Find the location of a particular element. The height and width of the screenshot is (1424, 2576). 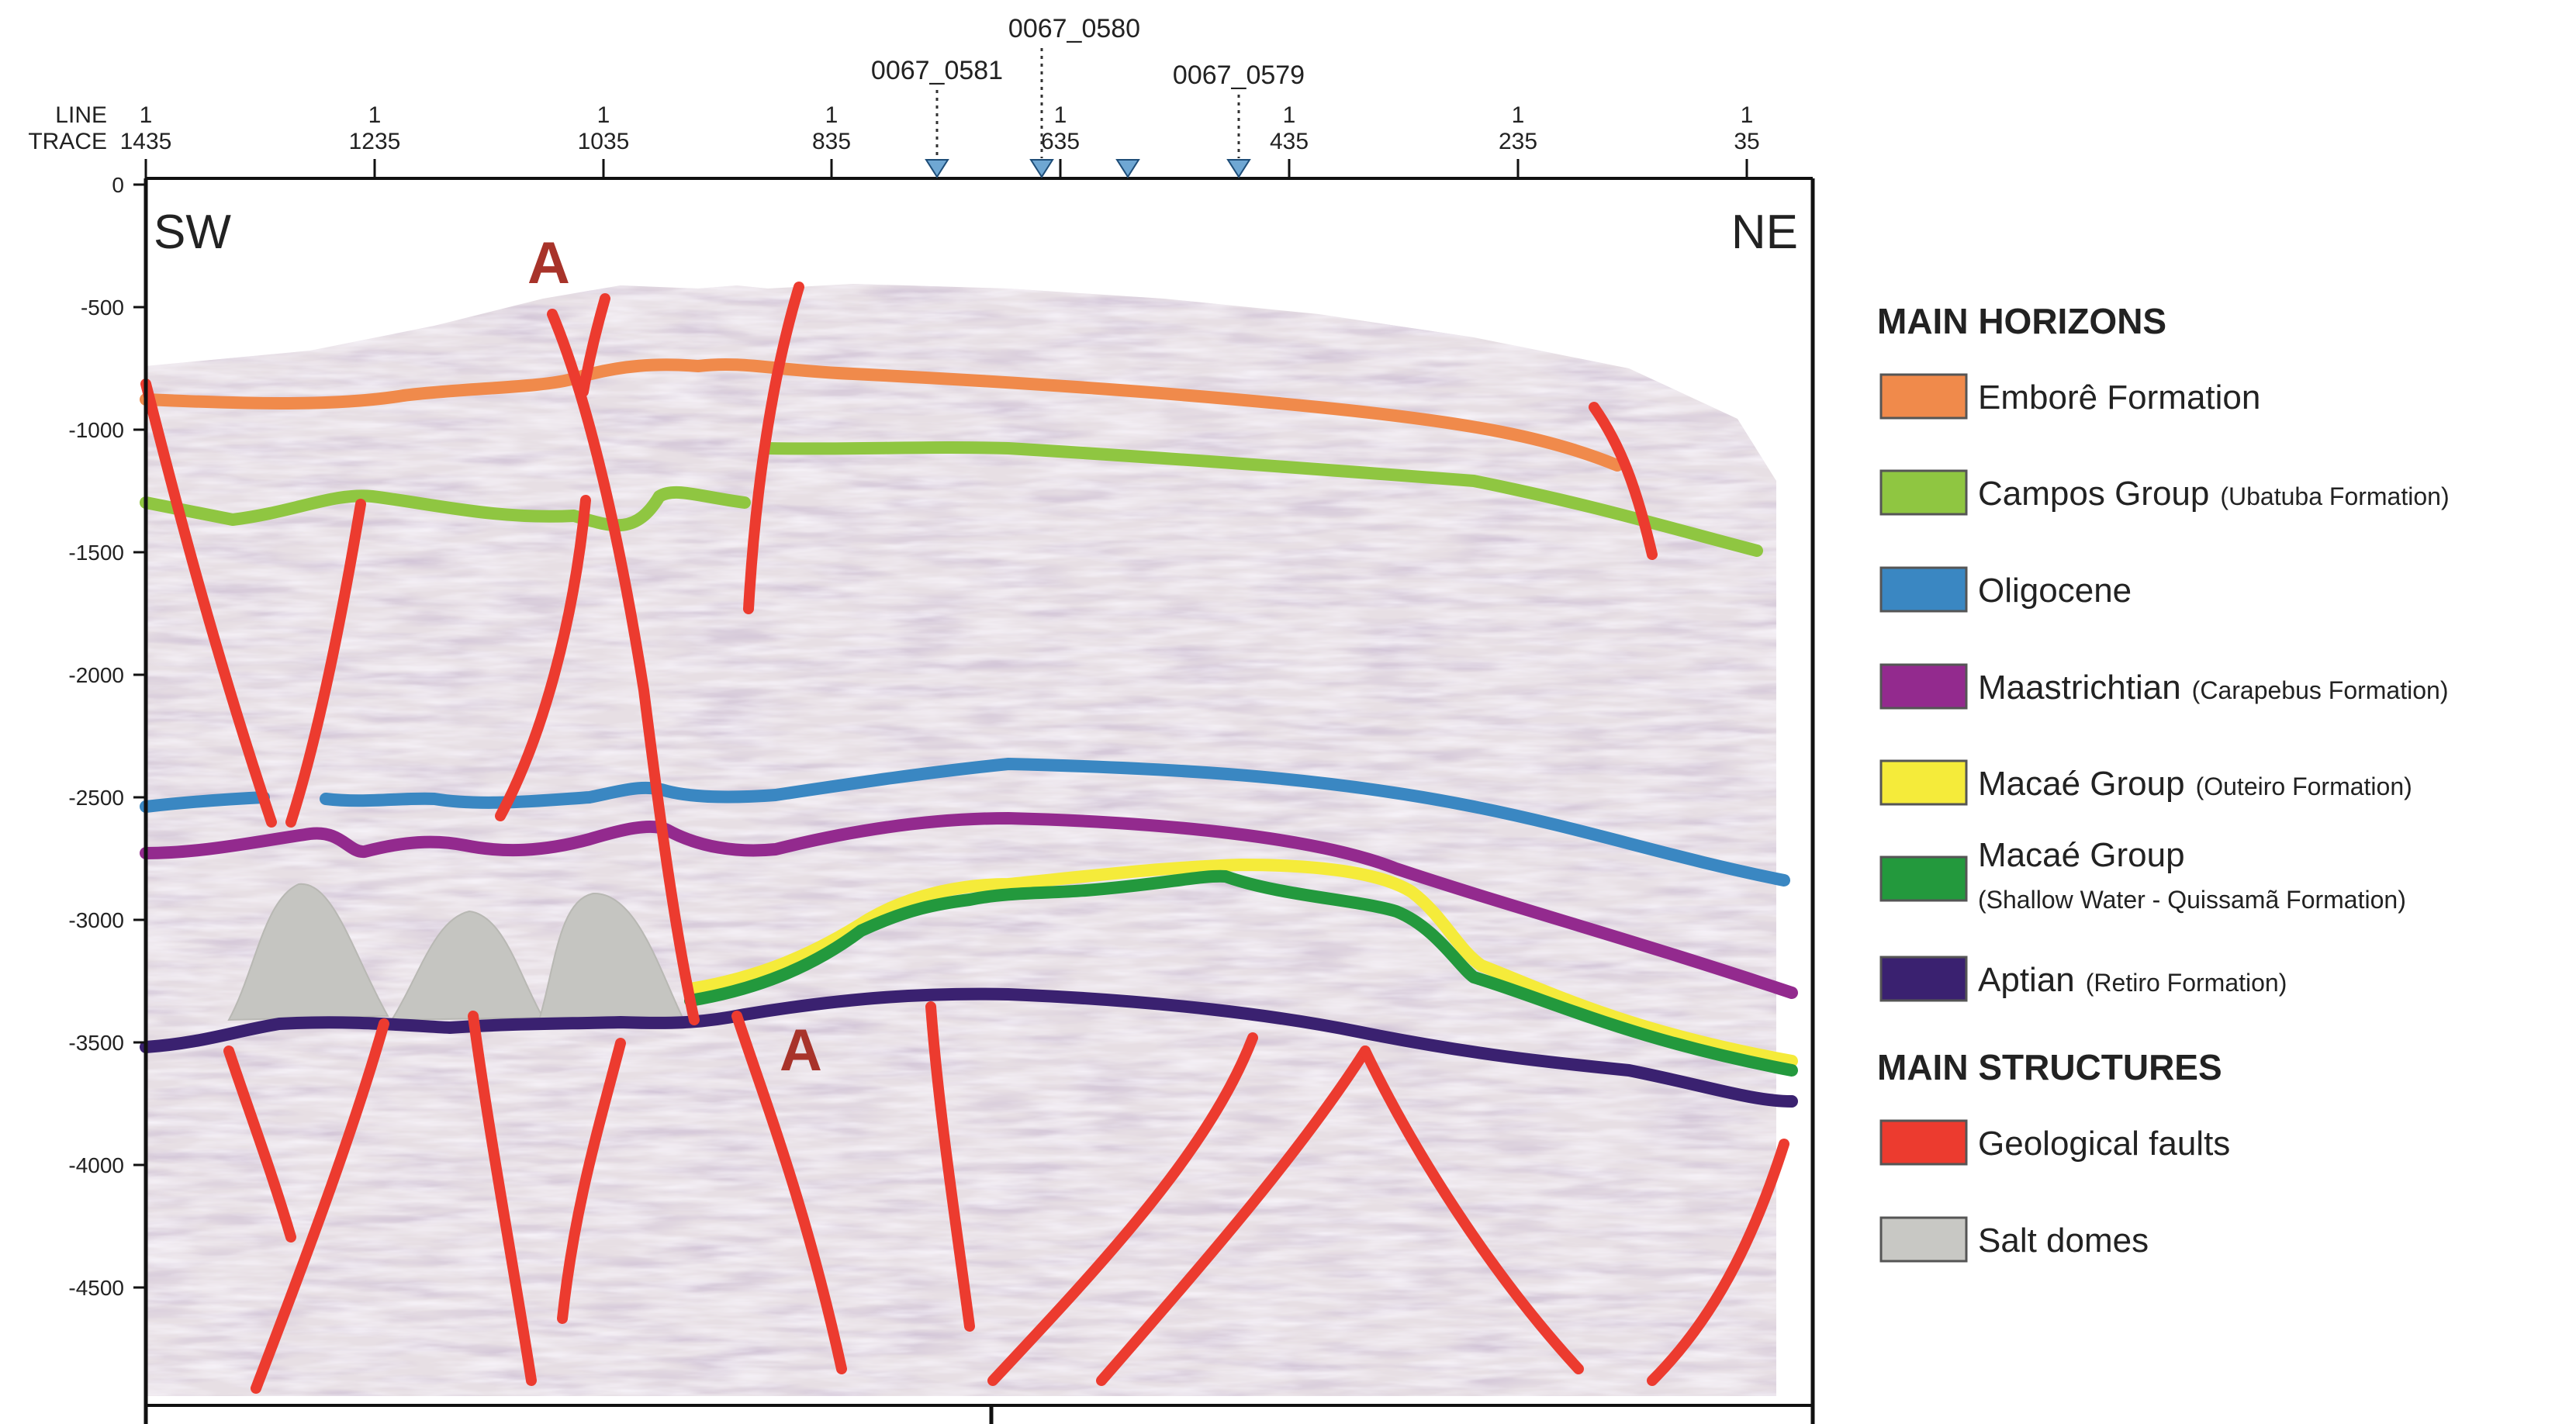

legend-horizon-label: Macaé Group is located at coordinates (2081, 855).